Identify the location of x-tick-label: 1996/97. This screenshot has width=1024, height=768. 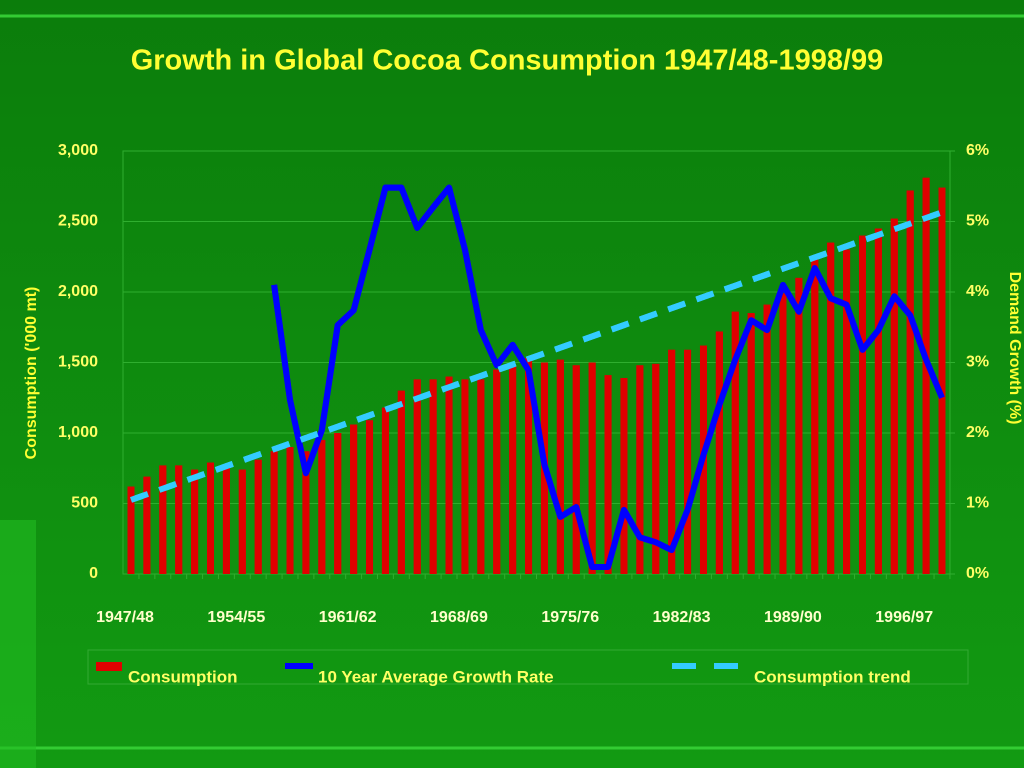
(904, 617).